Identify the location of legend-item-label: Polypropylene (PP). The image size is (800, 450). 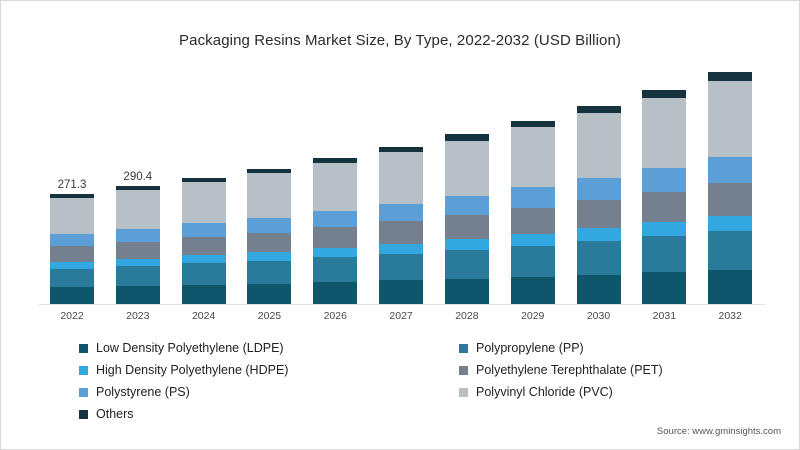
(530, 348).